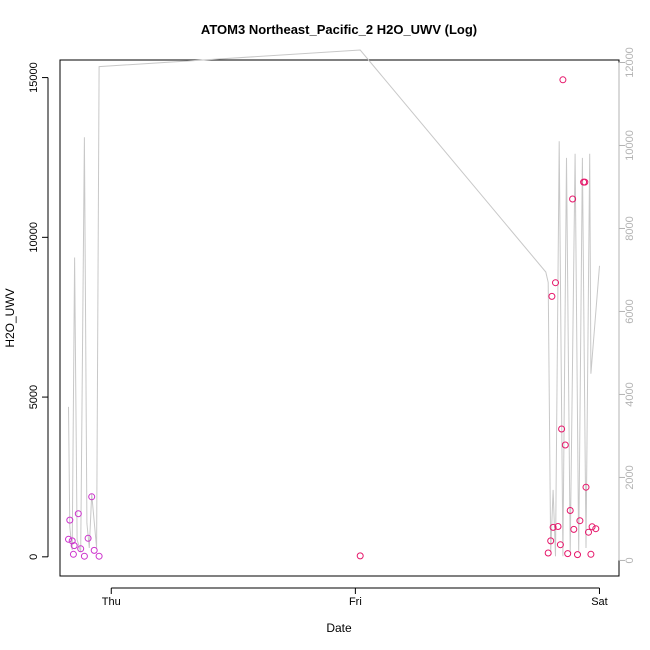  I want to click on y-axis-right: 0 2000 4000 6000 8000 10000 12000, so click(627, 305).